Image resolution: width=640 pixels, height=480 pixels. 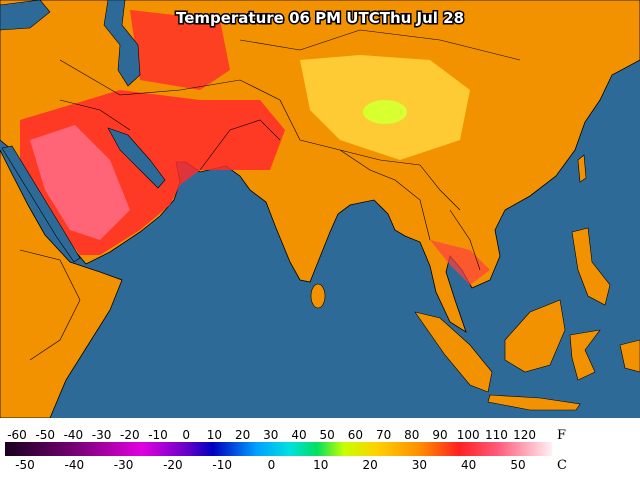 I want to click on celsius-label: 20, so click(x=369, y=465).